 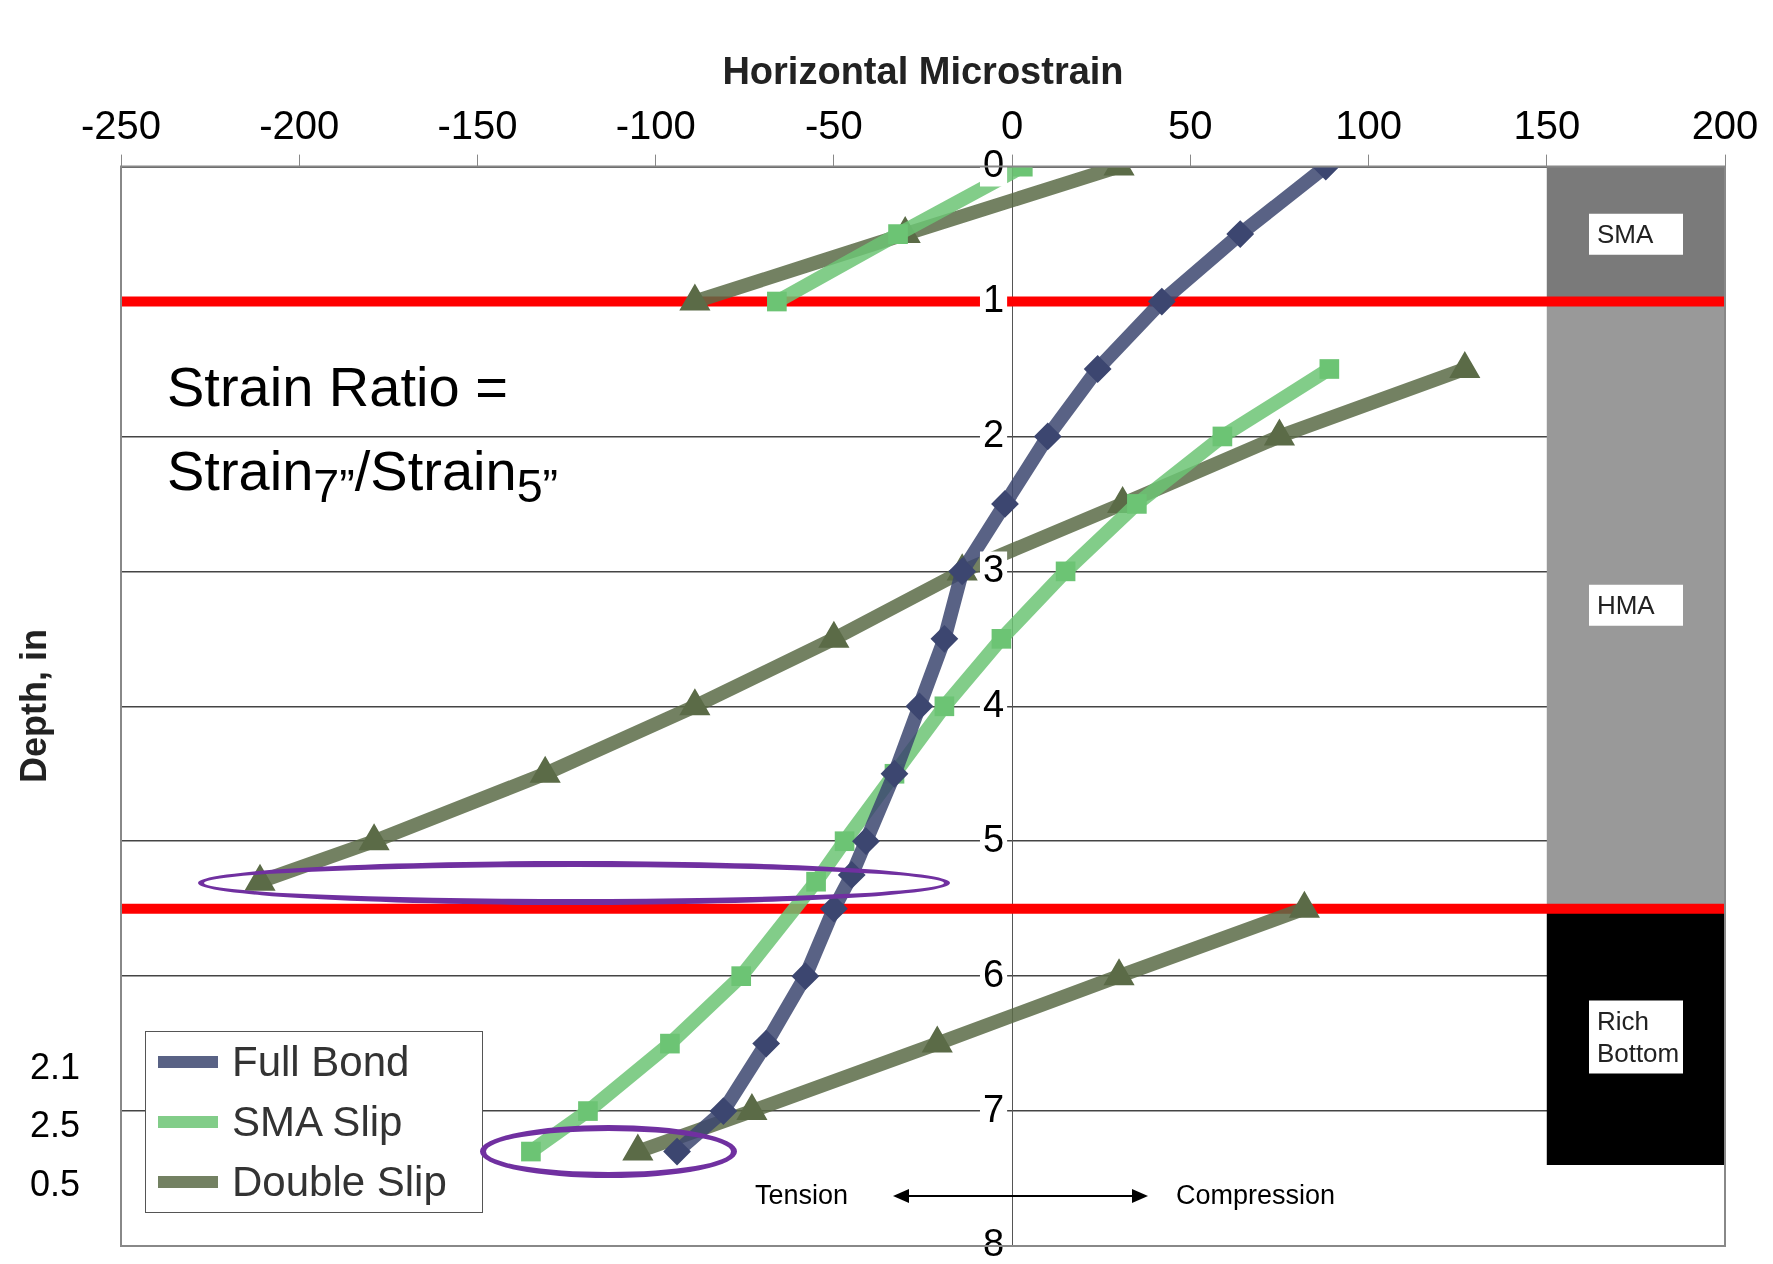 What do you see at coordinates (1547, 124) in the screenshot?
I see `x-tick-label: 150` at bounding box center [1547, 124].